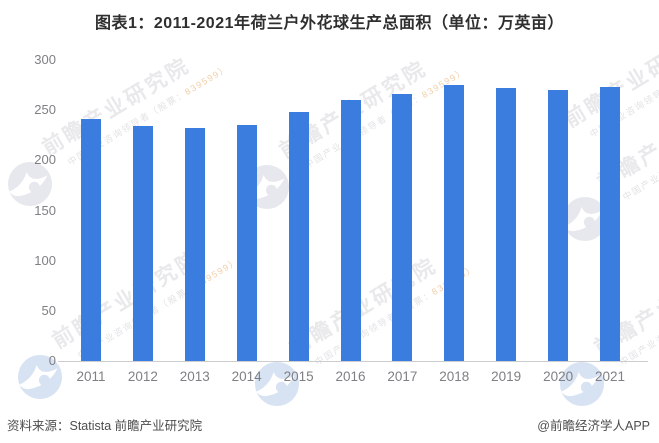  I want to click on y-tick-250: 250, so click(45, 110).